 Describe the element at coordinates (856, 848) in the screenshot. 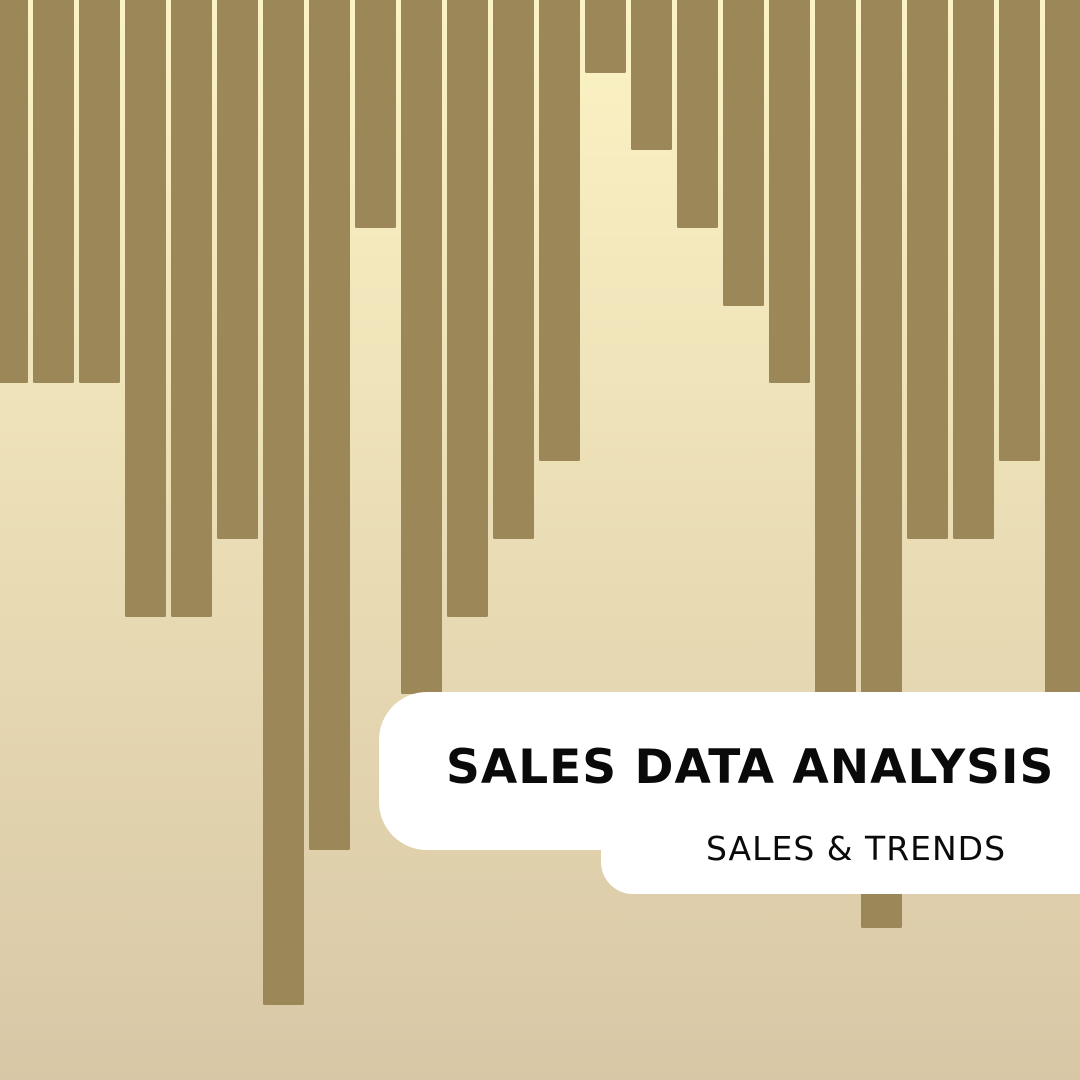

I see `page-subtitle: SALES & TRENDS` at that location.